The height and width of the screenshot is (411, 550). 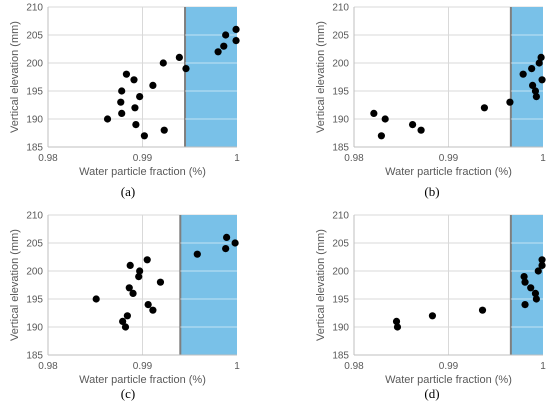 I want to click on panel-caption: (a), so click(x=128, y=191).